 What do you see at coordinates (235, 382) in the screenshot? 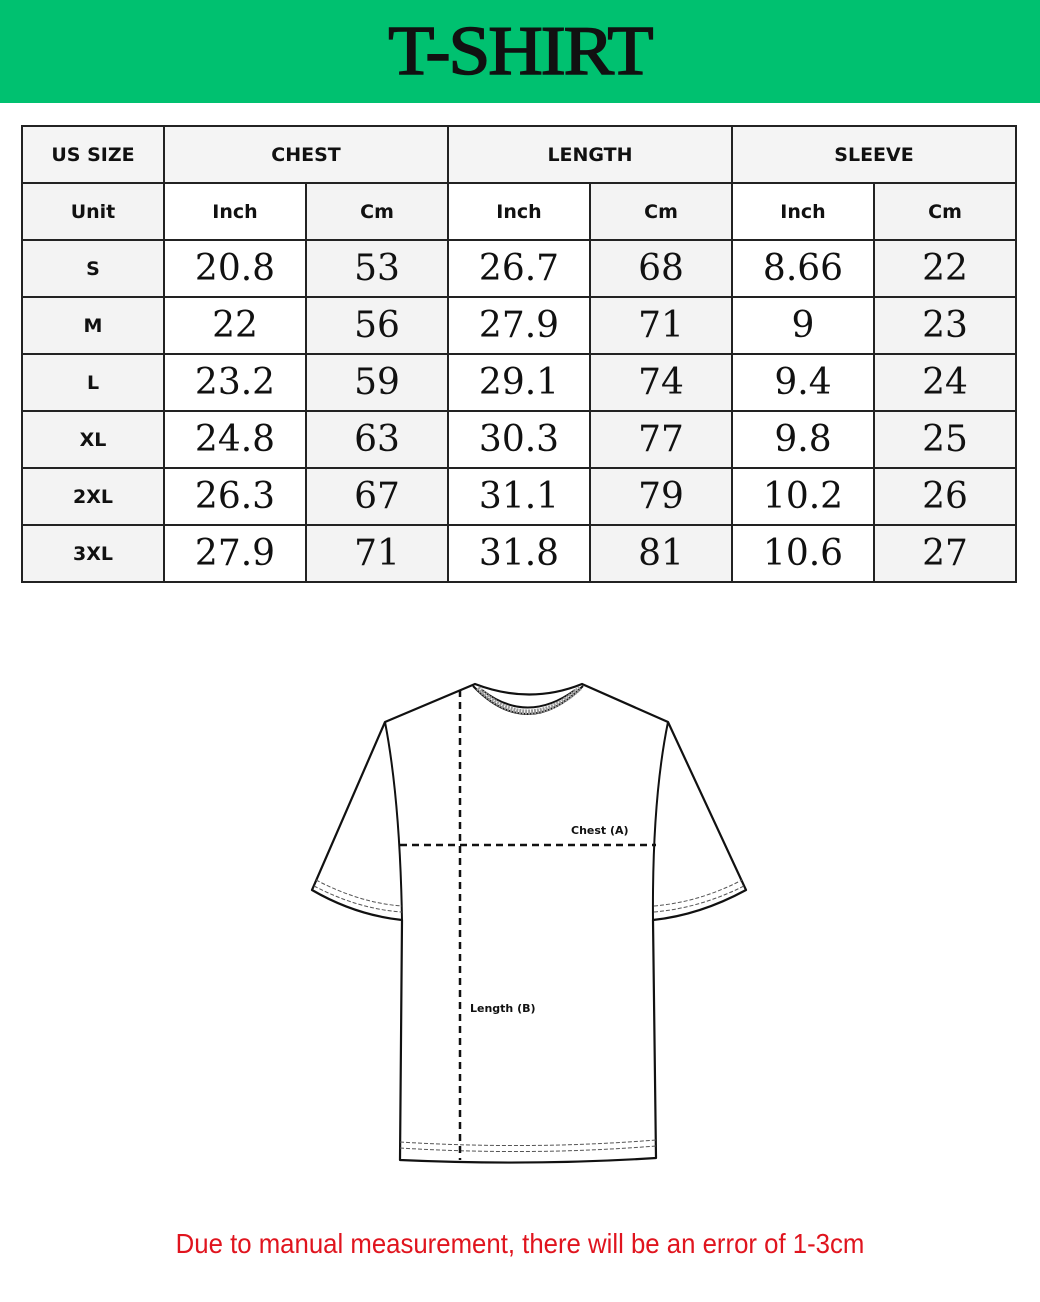
I see `measurement-cell: 23.2` at bounding box center [235, 382].